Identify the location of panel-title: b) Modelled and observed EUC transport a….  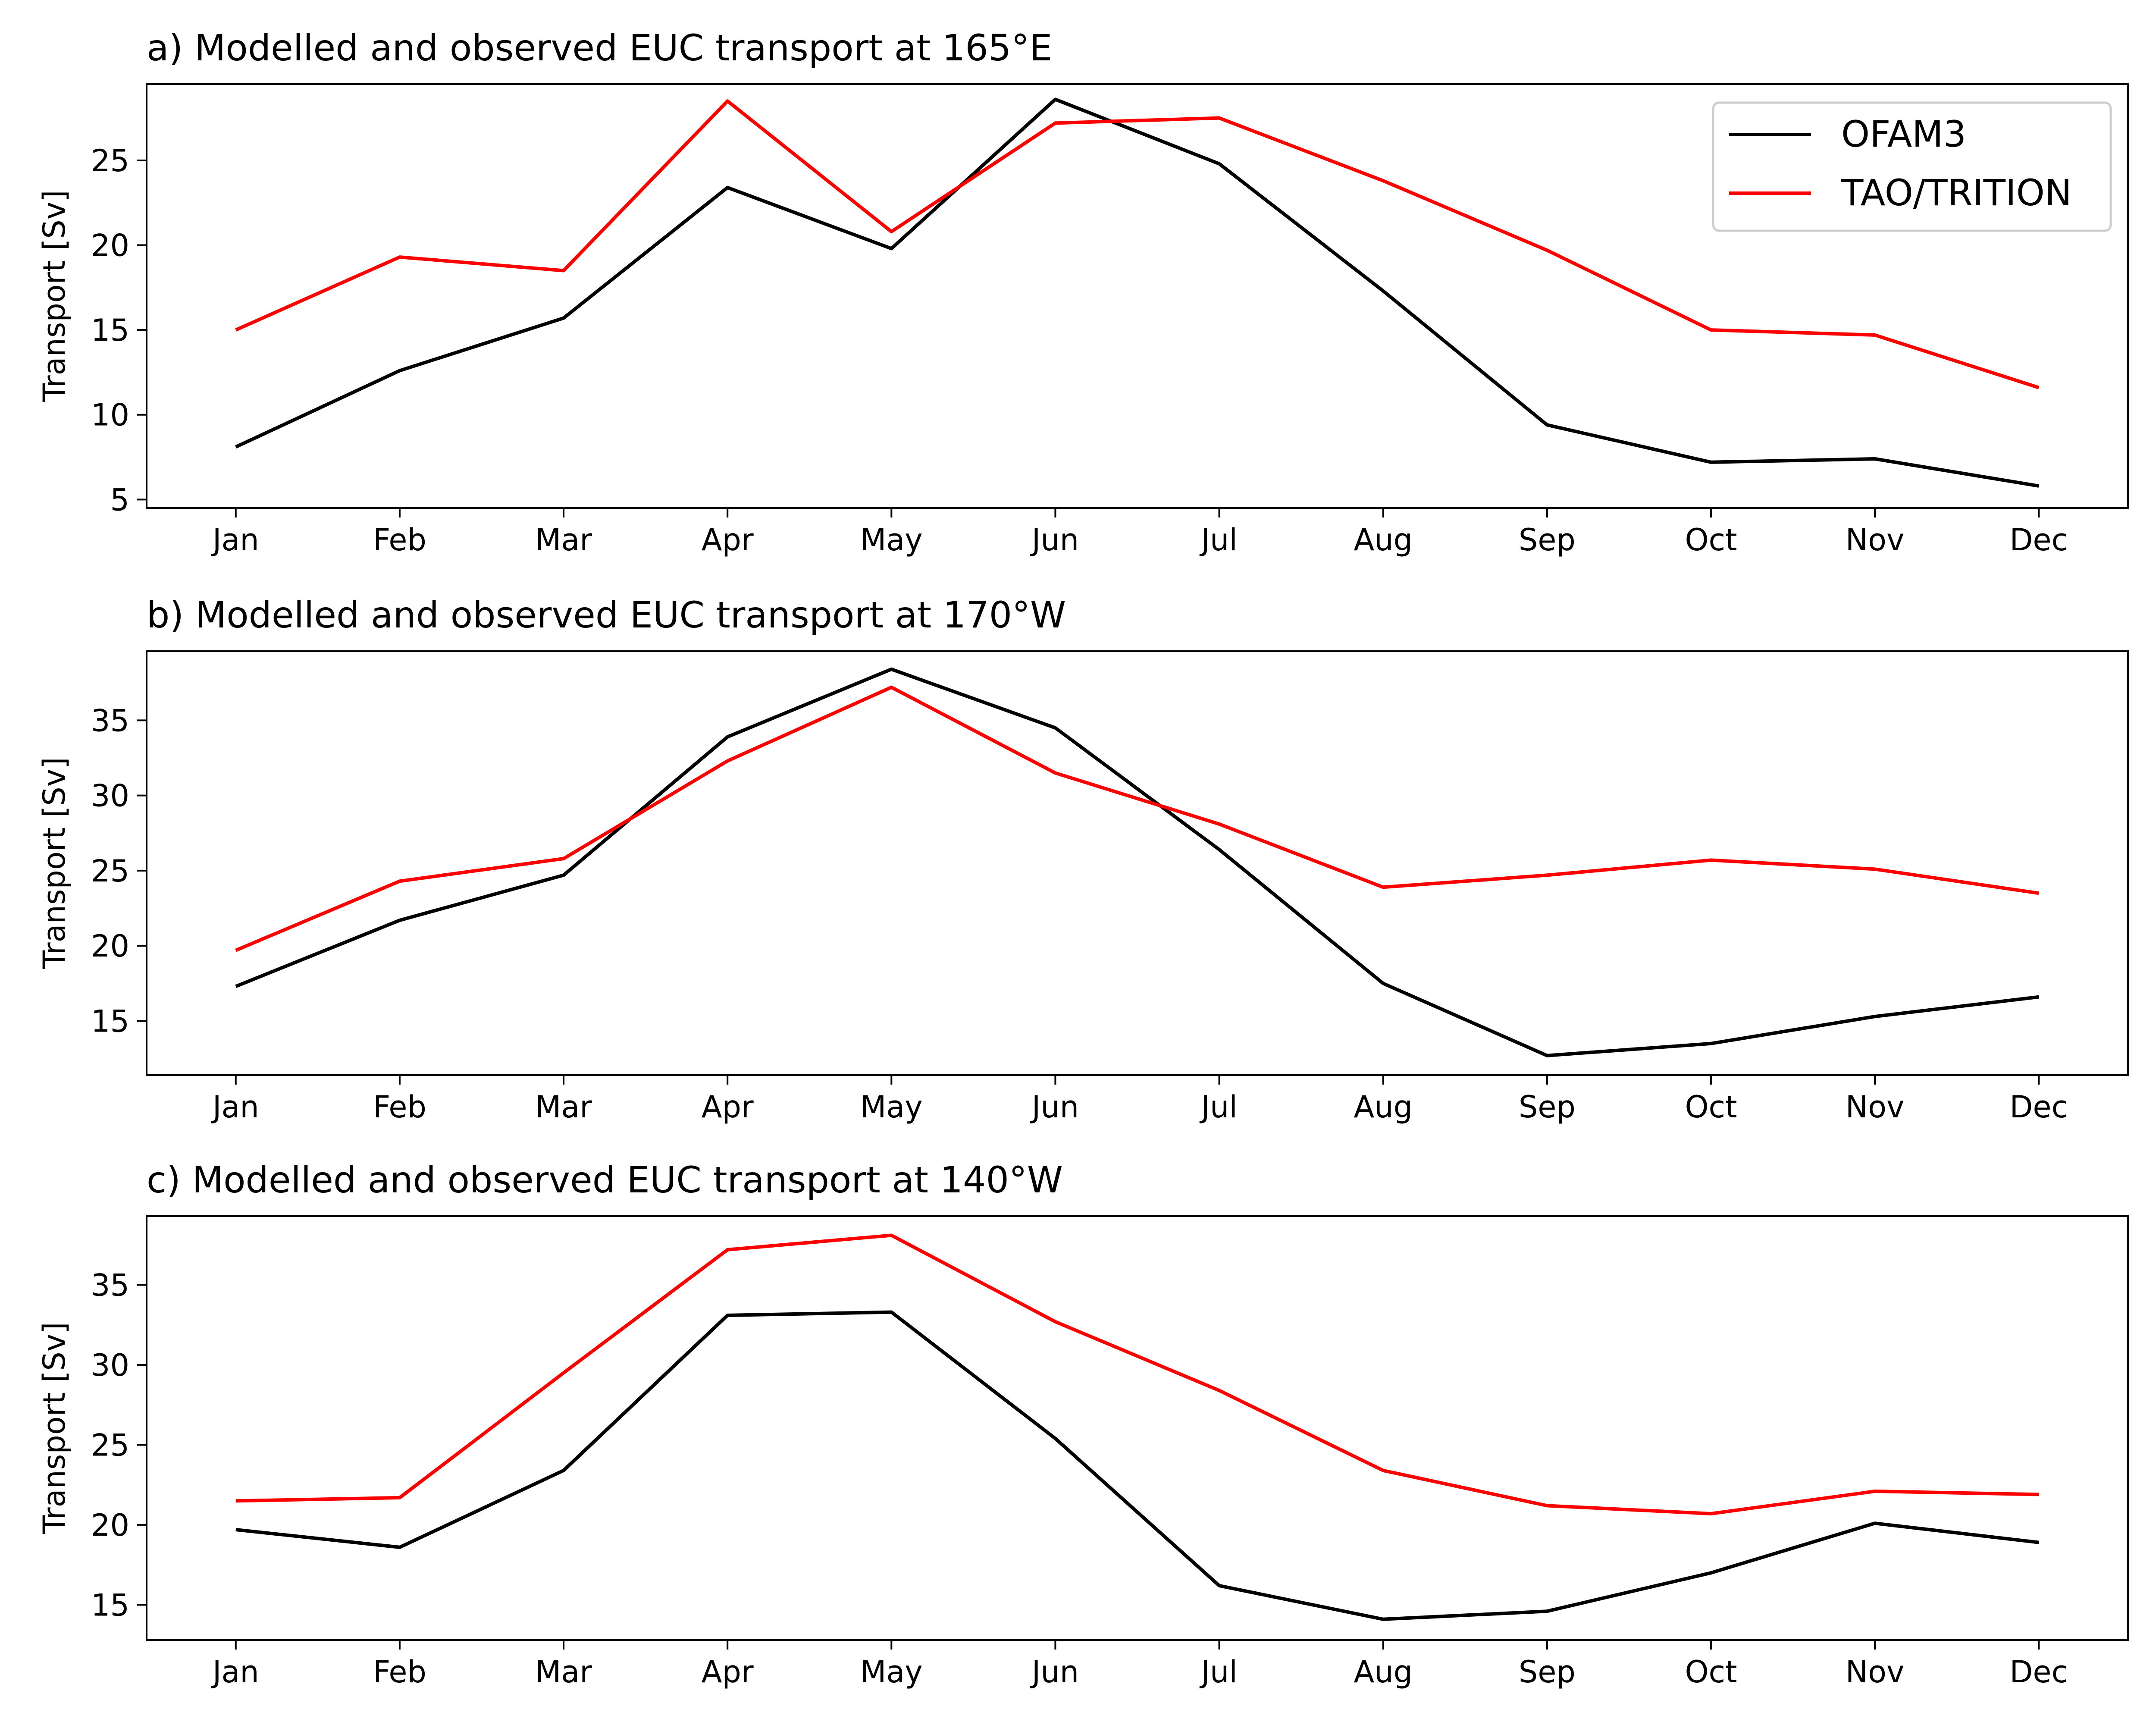
(606, 615).